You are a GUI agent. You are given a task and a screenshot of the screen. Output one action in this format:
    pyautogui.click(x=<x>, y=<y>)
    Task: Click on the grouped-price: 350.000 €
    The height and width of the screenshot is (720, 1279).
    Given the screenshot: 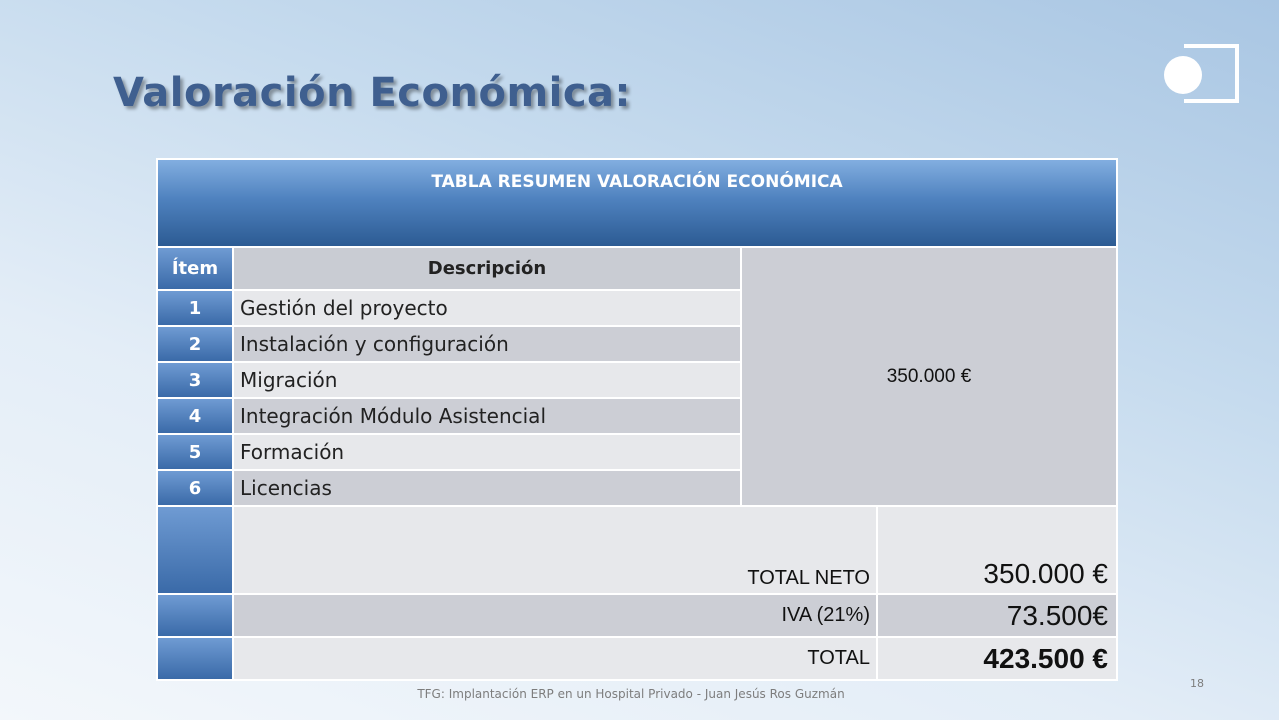 What is the action you would take?
    pyautogui.click(x=929, y=376)
    